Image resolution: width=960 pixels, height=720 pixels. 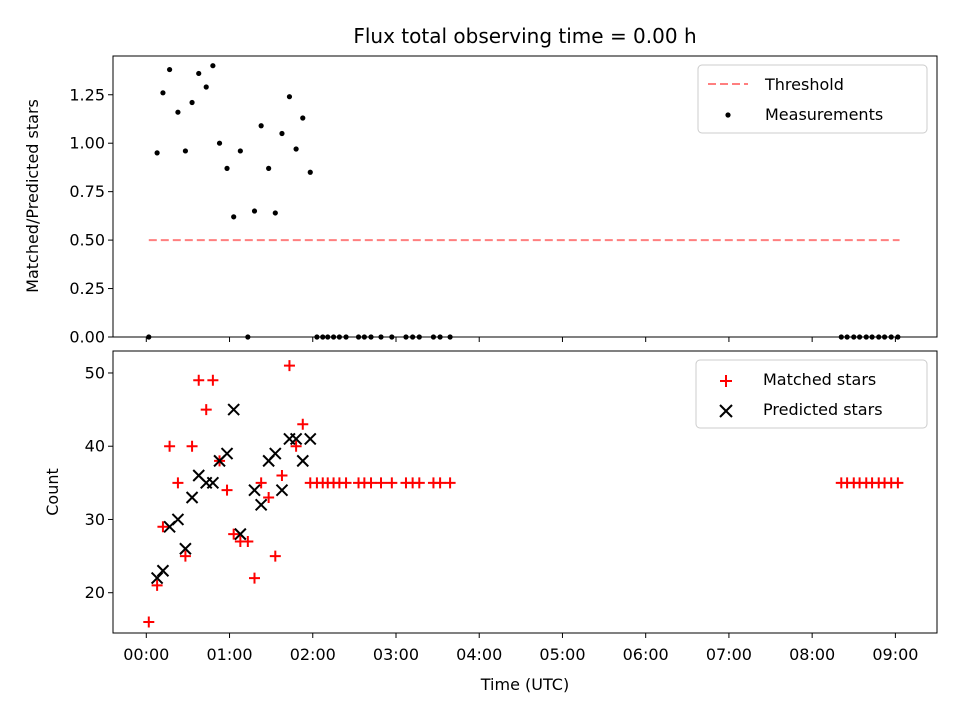 What do you see at coordinates (728, 115) in the screenshot?
I see `measurements-legend-swatch` at bounding box center [728, 115].